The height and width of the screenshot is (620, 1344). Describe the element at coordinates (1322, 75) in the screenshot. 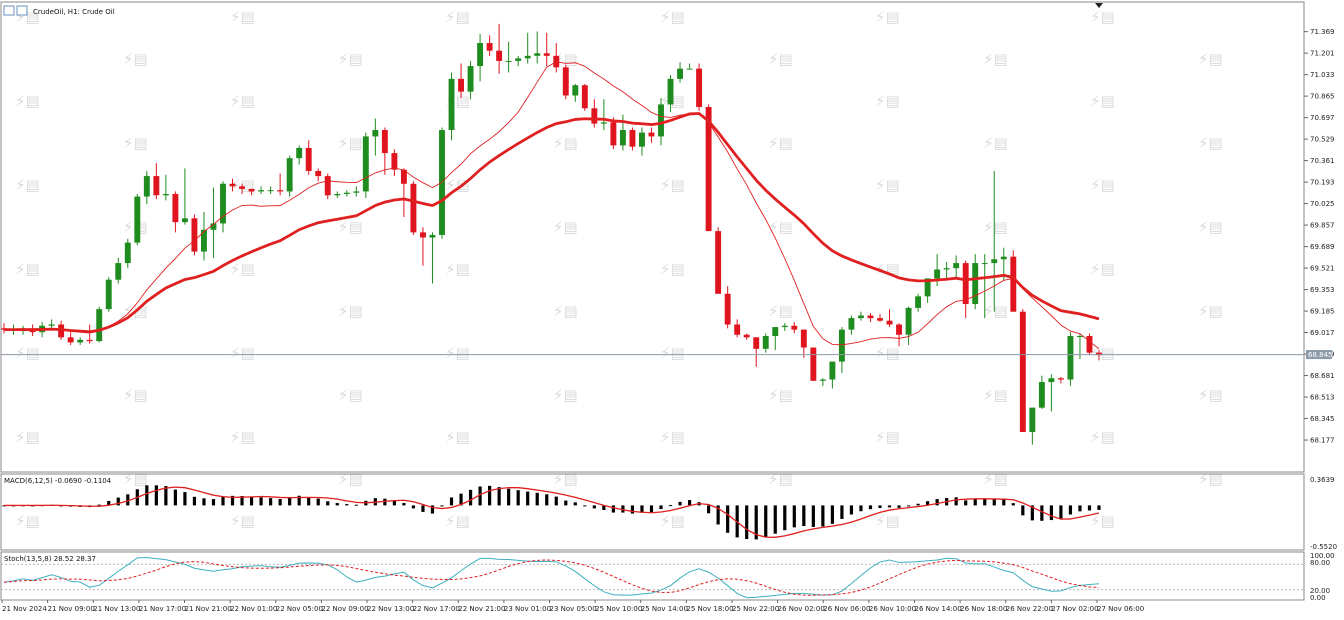

I see `price-tick-label: 71.033` at that location.